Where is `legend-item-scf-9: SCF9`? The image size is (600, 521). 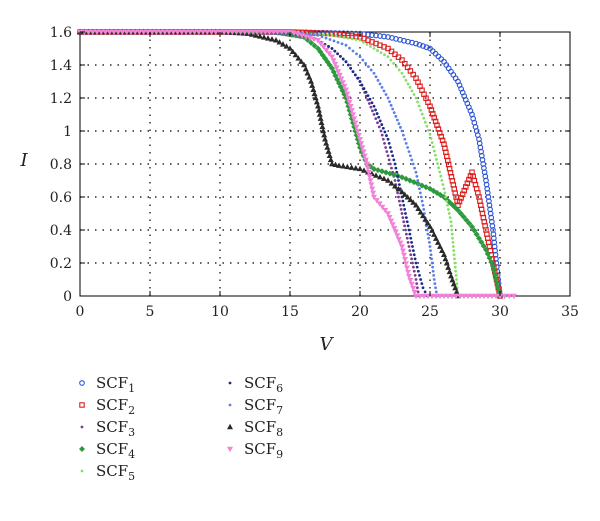 legend-item-scf-9: SCF9 is located at coordinates (255, 450).